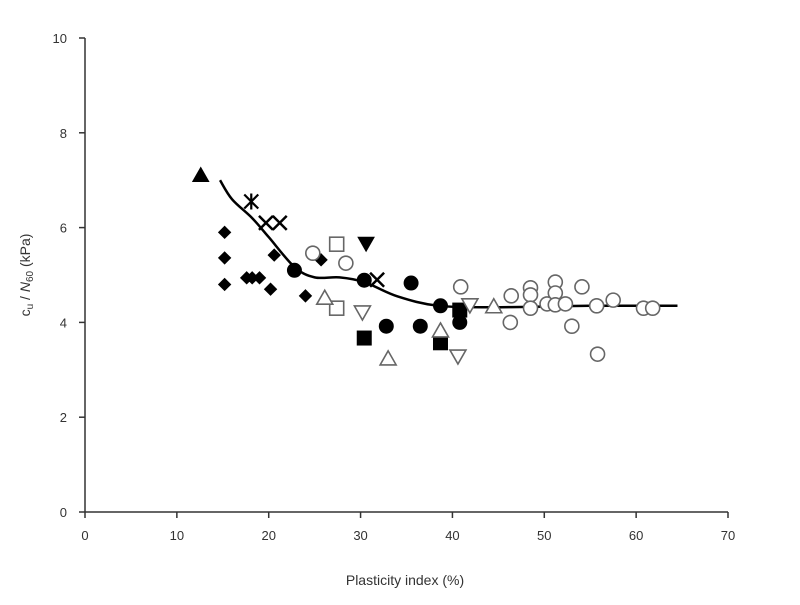 This screenshot has height=605, width=800. I want to click on x-tick-label: 30, so click(360, 535).